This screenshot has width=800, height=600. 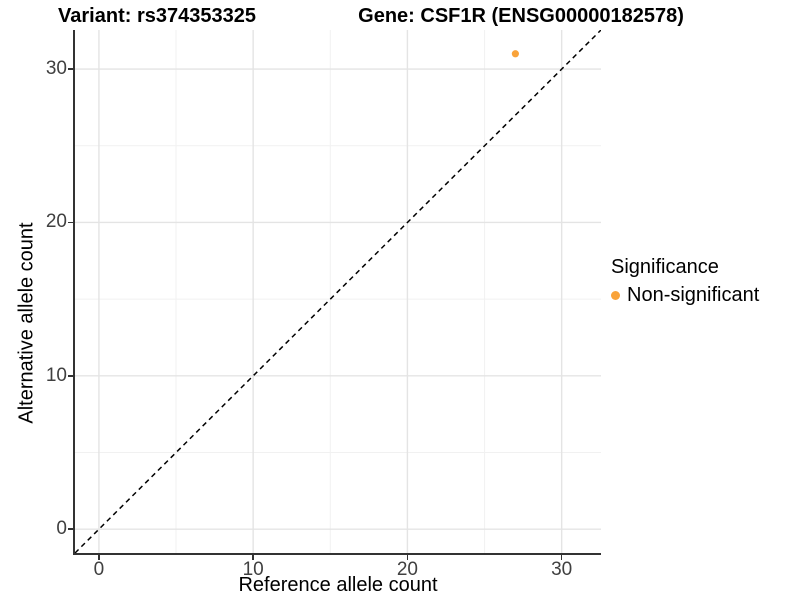 What do you see at coordinates (253, 569) in the screenshot?
I see `x-axis-tick-label: 10` at bounding box center [253, 569].